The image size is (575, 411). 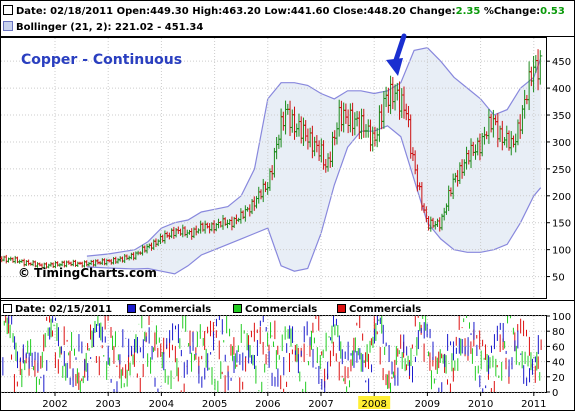 I want to click on y-tick-label: 400, so click(x=561, y=89).